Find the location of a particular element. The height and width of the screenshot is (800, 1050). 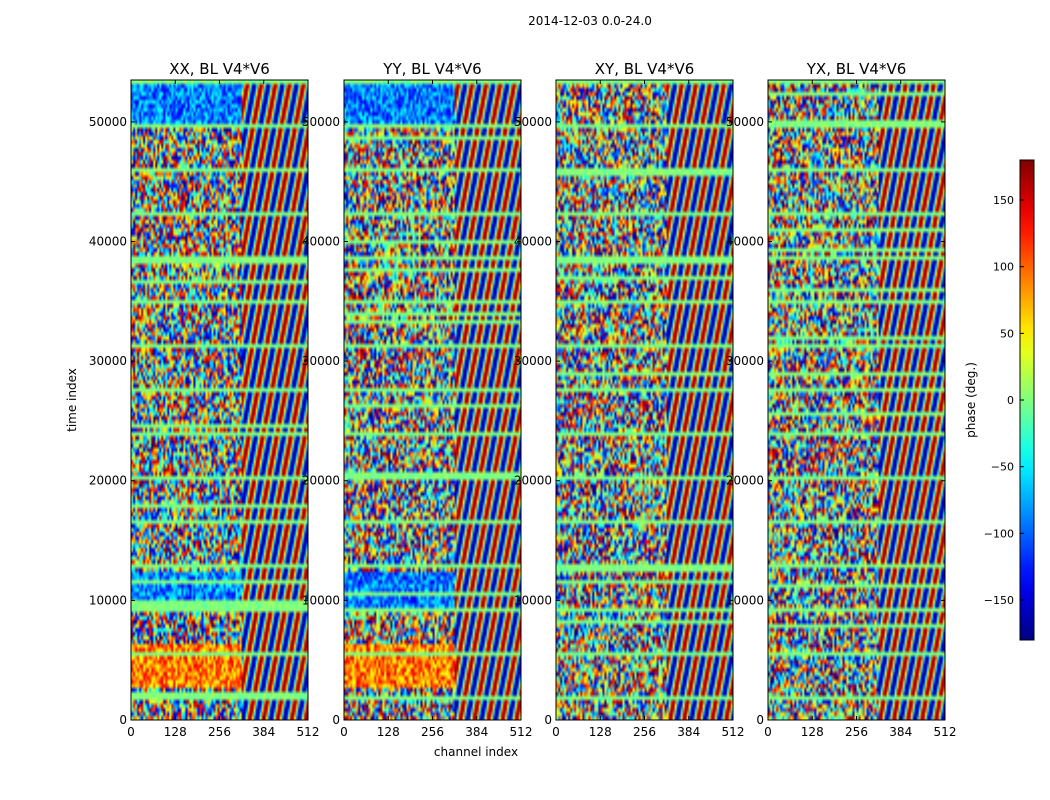

panel-title: XY, BL V4*V6 is located at coordinates (645, 69).